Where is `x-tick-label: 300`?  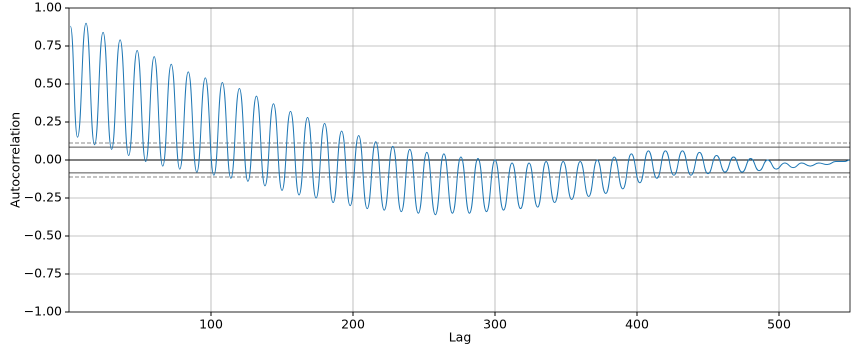 x-tick-label: 300 is located at coordinates (495, 324).